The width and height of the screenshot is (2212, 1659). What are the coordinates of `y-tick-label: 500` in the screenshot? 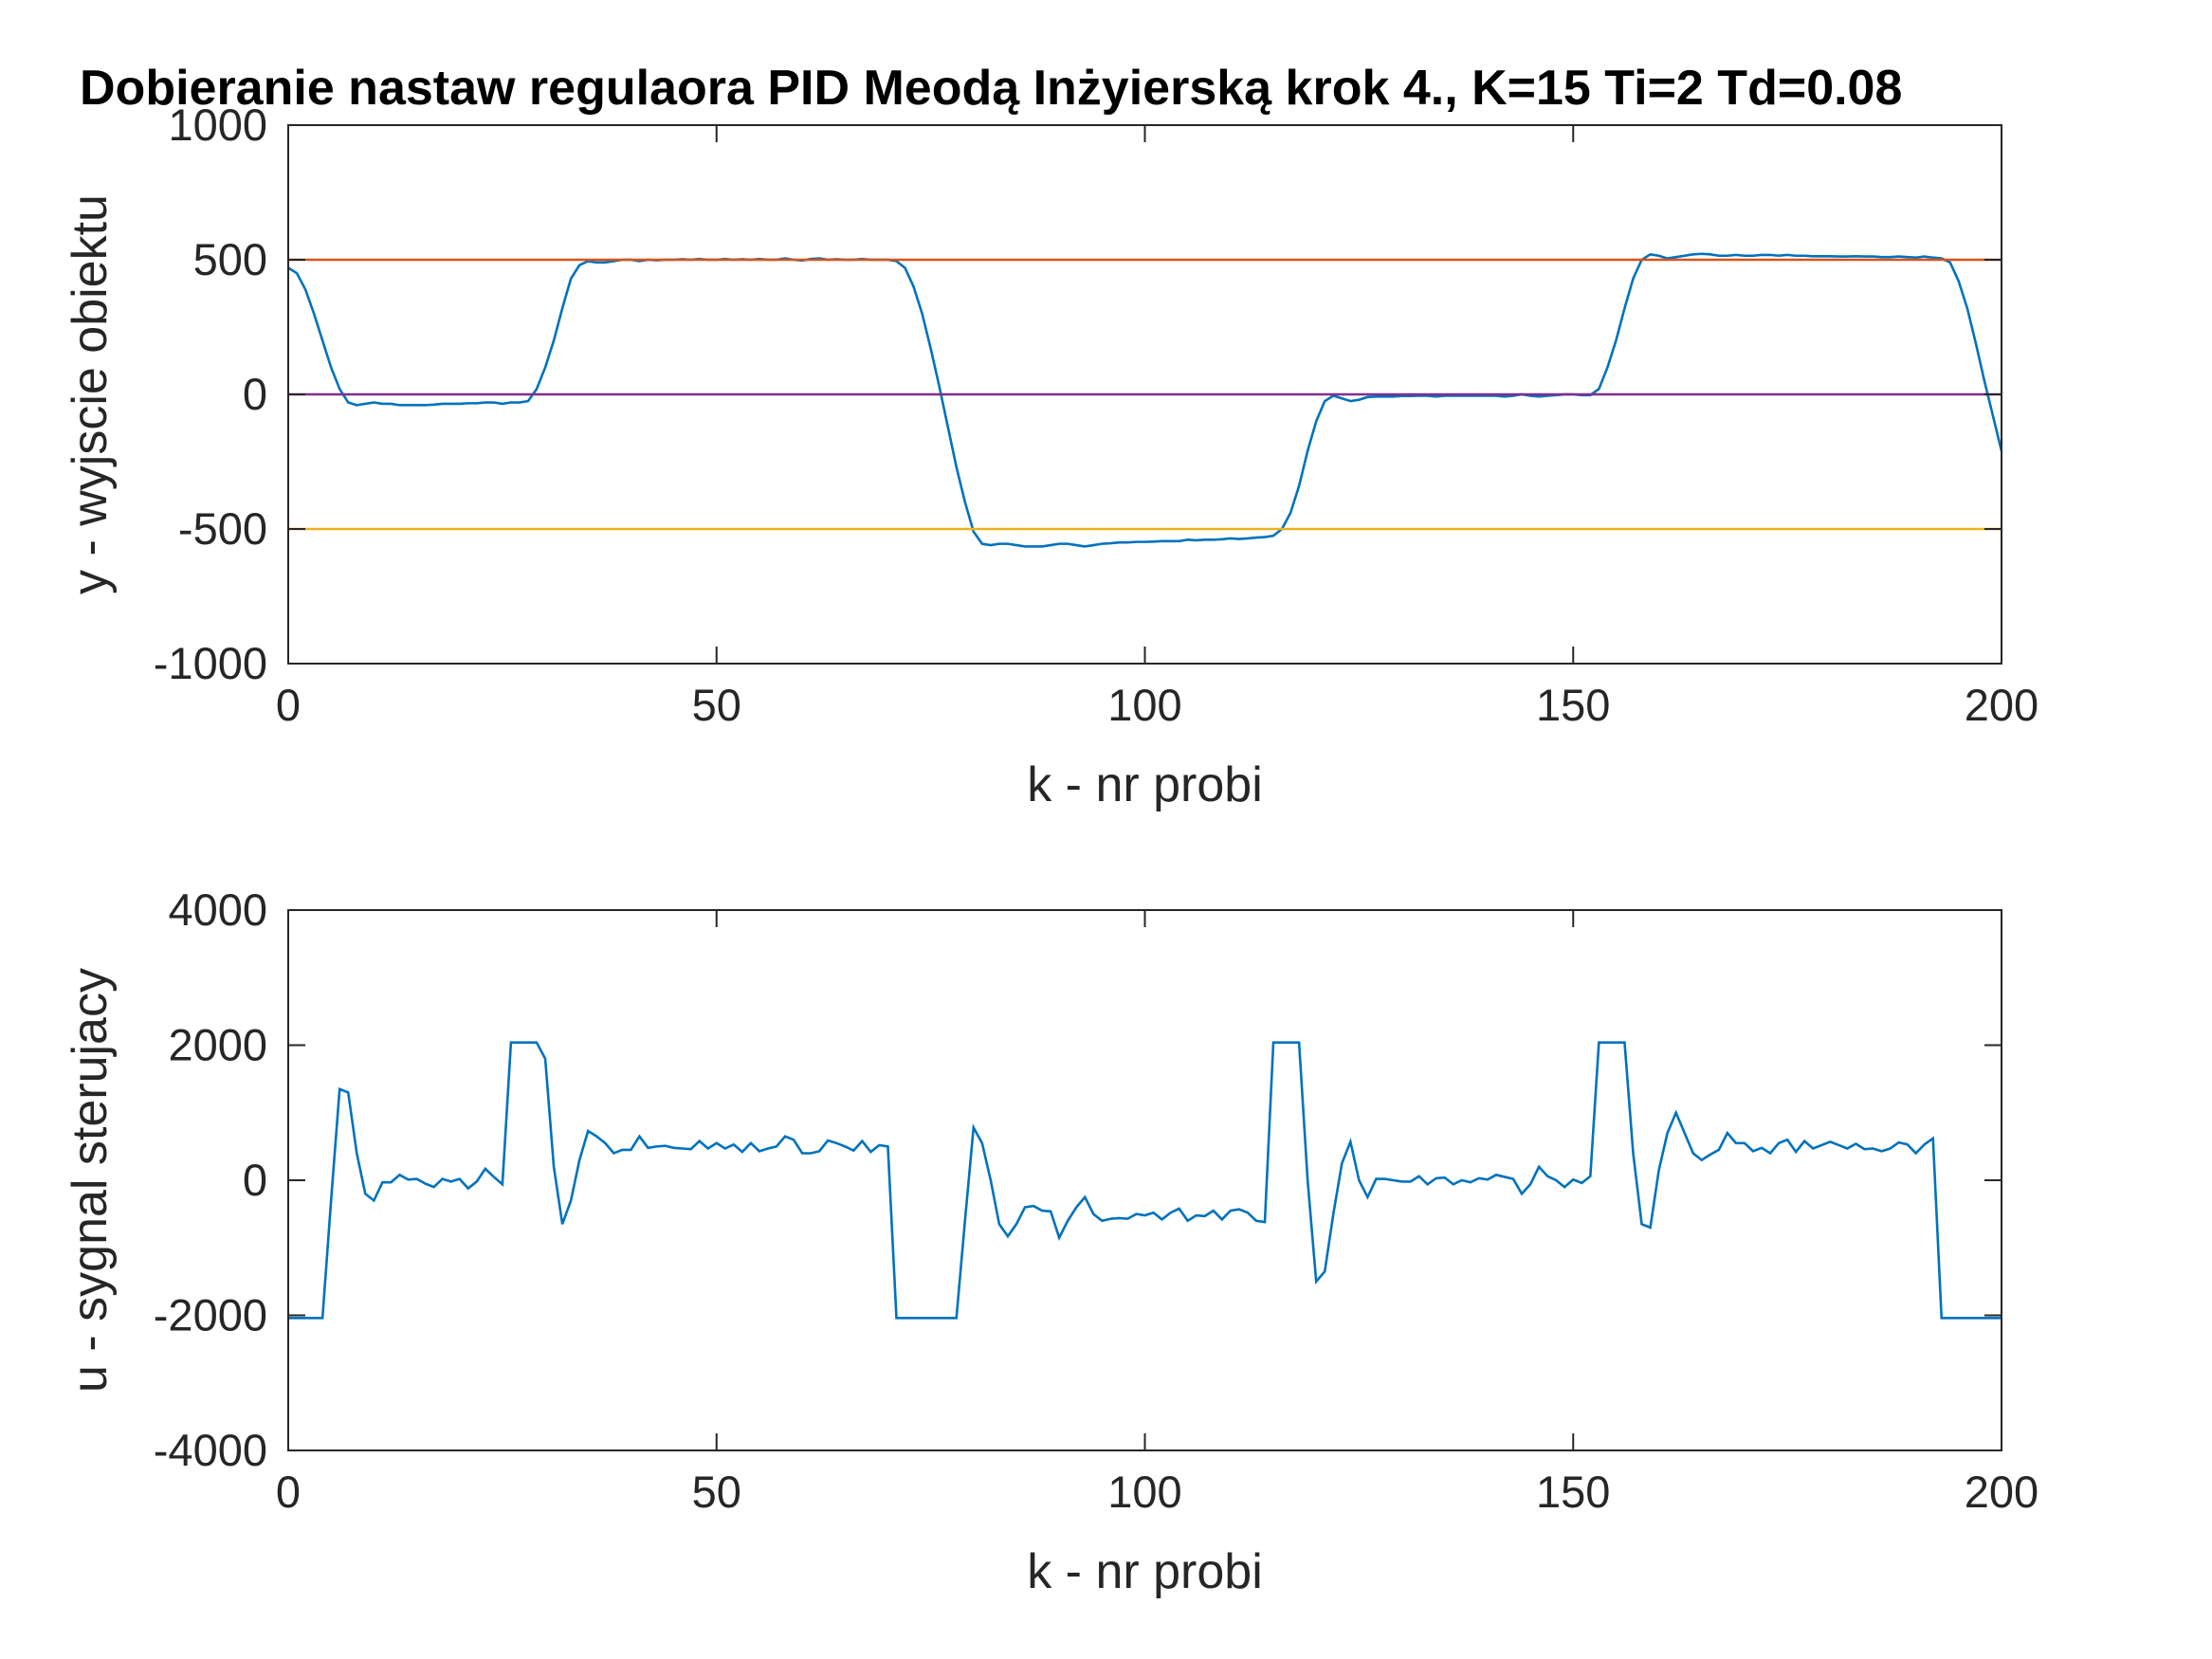 It's located at (230, 259).